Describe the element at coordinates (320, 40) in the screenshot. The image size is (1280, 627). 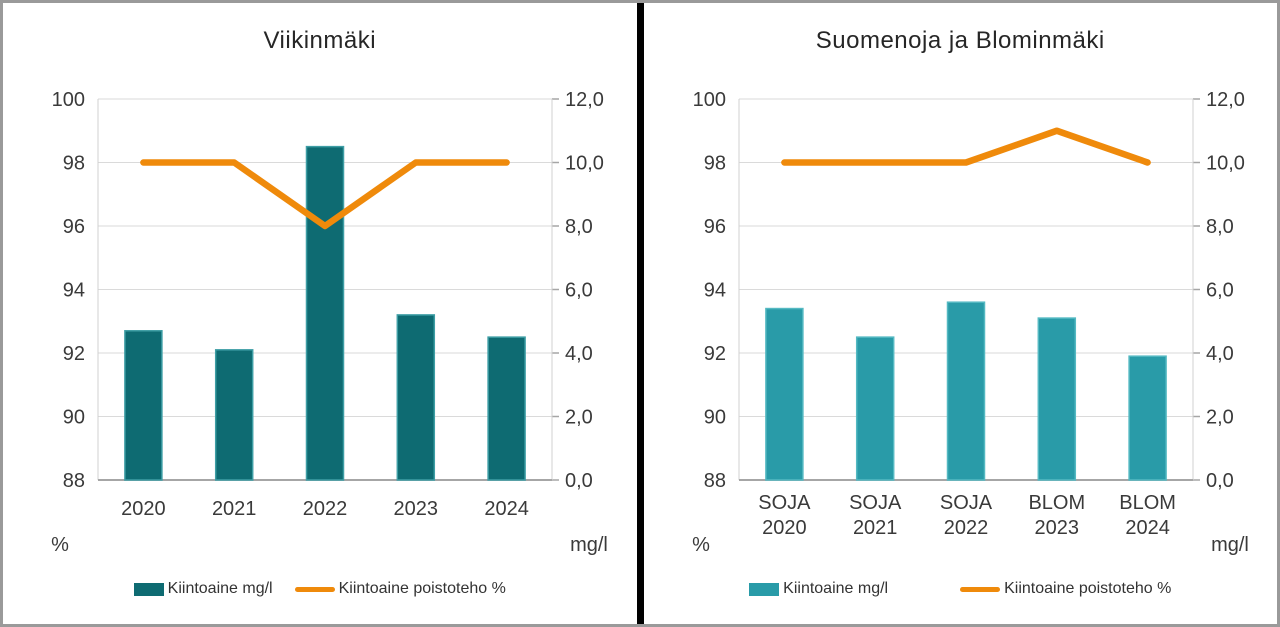
I see `chart-title-viikinmaki: Viikinmäki` at that location.